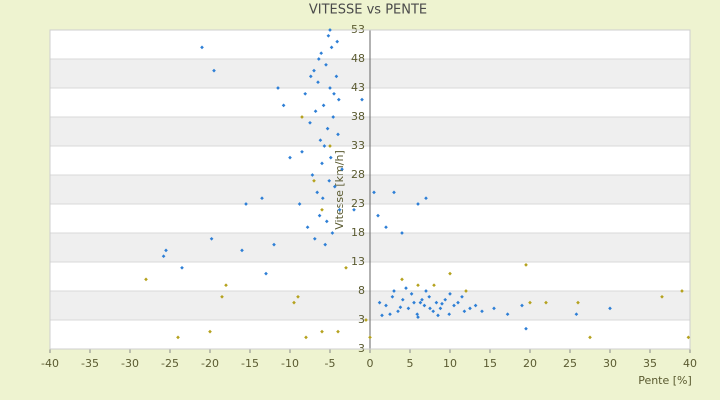 Image resolution: width=720 pixels, height=400 pixels. I want to click on y-axis-title: Vitesse [km/h], so click(339, 190).